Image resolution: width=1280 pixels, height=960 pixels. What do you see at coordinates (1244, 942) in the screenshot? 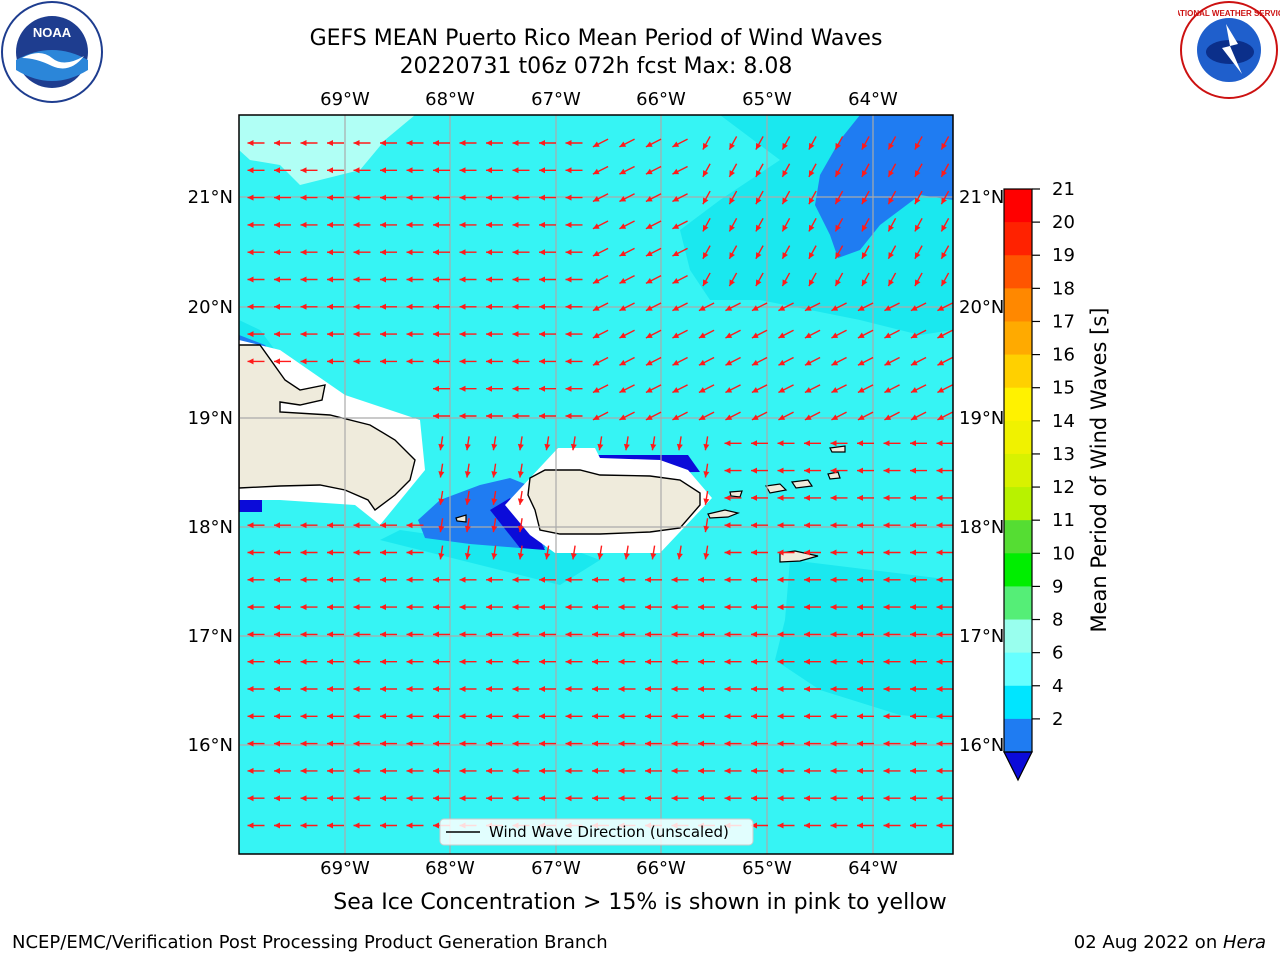
I see `footer-machine: Hera` at bounding box center [1244, 942].